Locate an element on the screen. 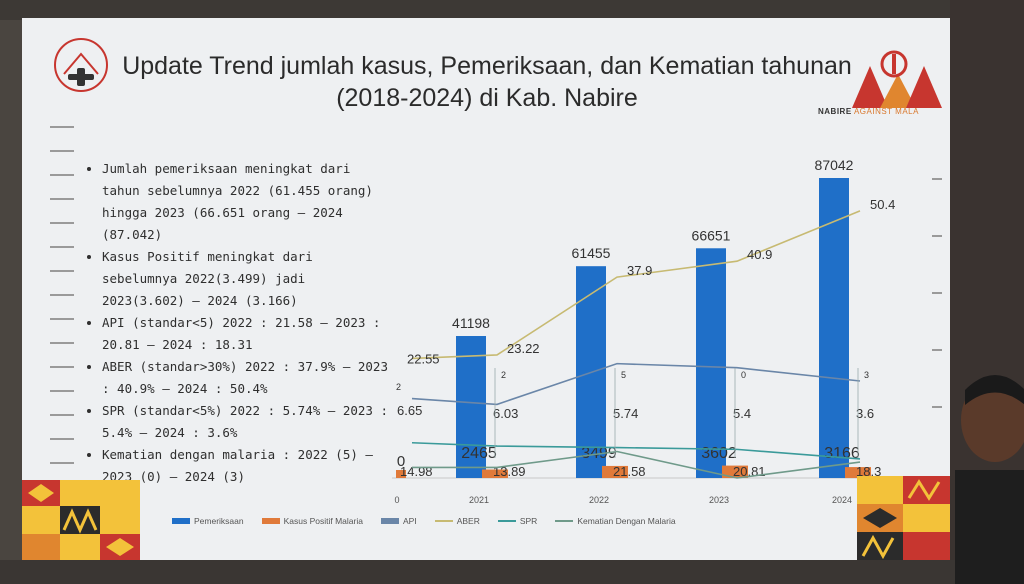 This screenshot has height=584, width=1024. background-wall-top is located at coordinates (512, 10).